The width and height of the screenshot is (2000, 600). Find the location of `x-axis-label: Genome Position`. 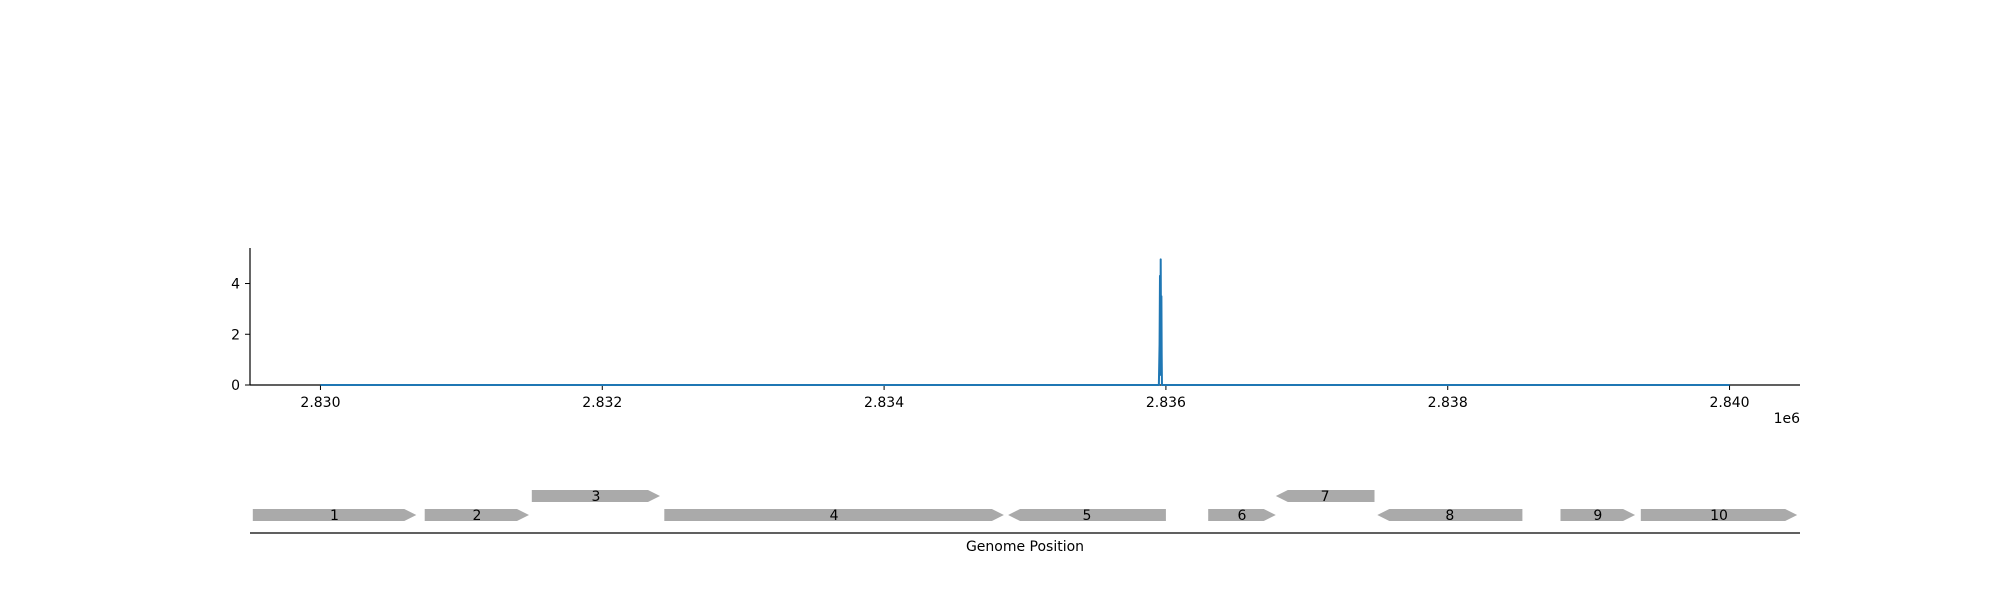

x-axis-label: Genome Position is located at coordinates (1025, 547).